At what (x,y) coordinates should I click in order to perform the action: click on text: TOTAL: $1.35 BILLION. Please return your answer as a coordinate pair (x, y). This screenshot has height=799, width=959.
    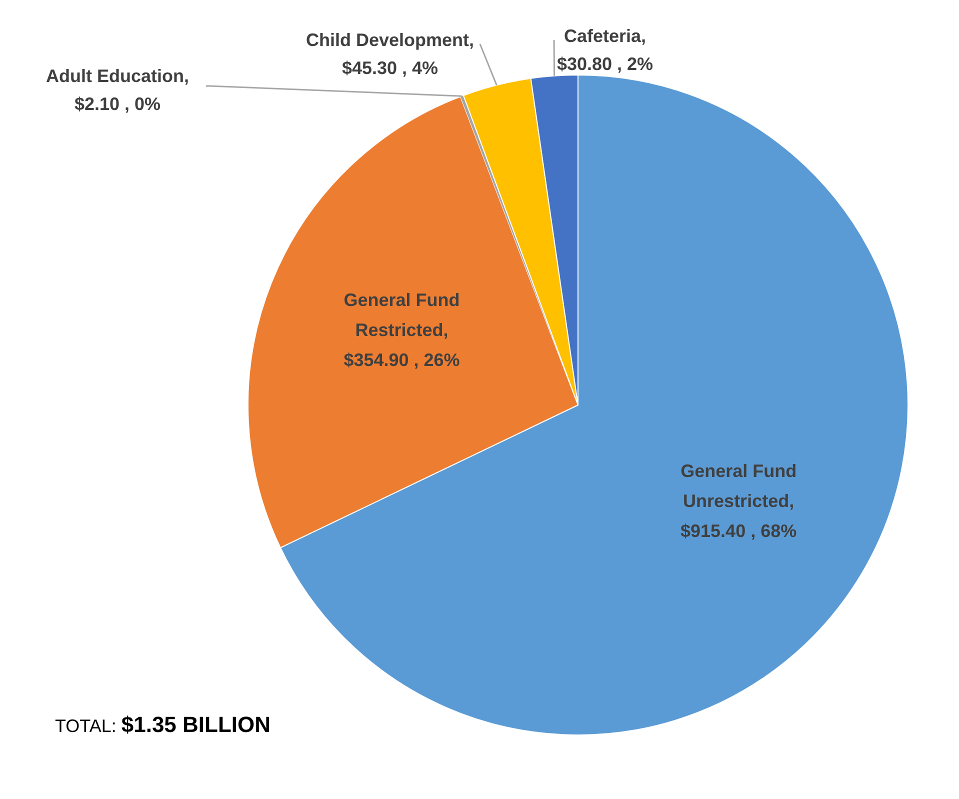
    Looking at the image, I should click on (163, 724).